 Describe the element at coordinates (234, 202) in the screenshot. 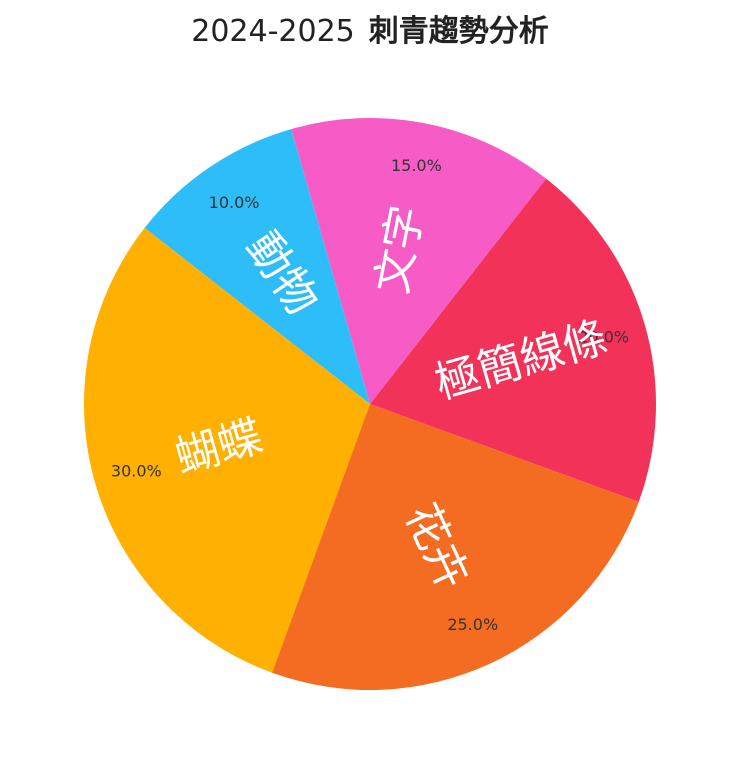

I see `slice-percent-label: 10.0%` at that location.